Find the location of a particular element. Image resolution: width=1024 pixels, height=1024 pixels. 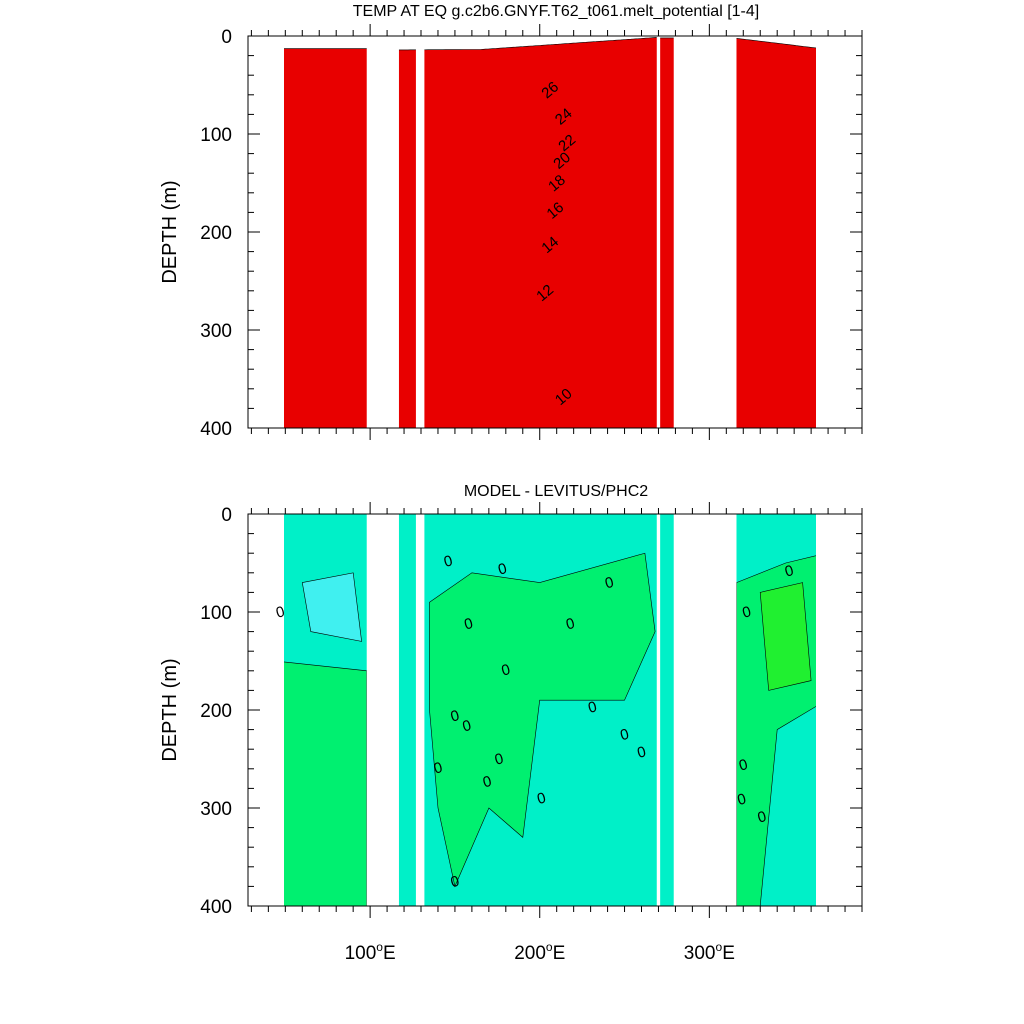

bottom-title: MODEL - LEVITUS/PHC2 is located at coordinates (556, 491).